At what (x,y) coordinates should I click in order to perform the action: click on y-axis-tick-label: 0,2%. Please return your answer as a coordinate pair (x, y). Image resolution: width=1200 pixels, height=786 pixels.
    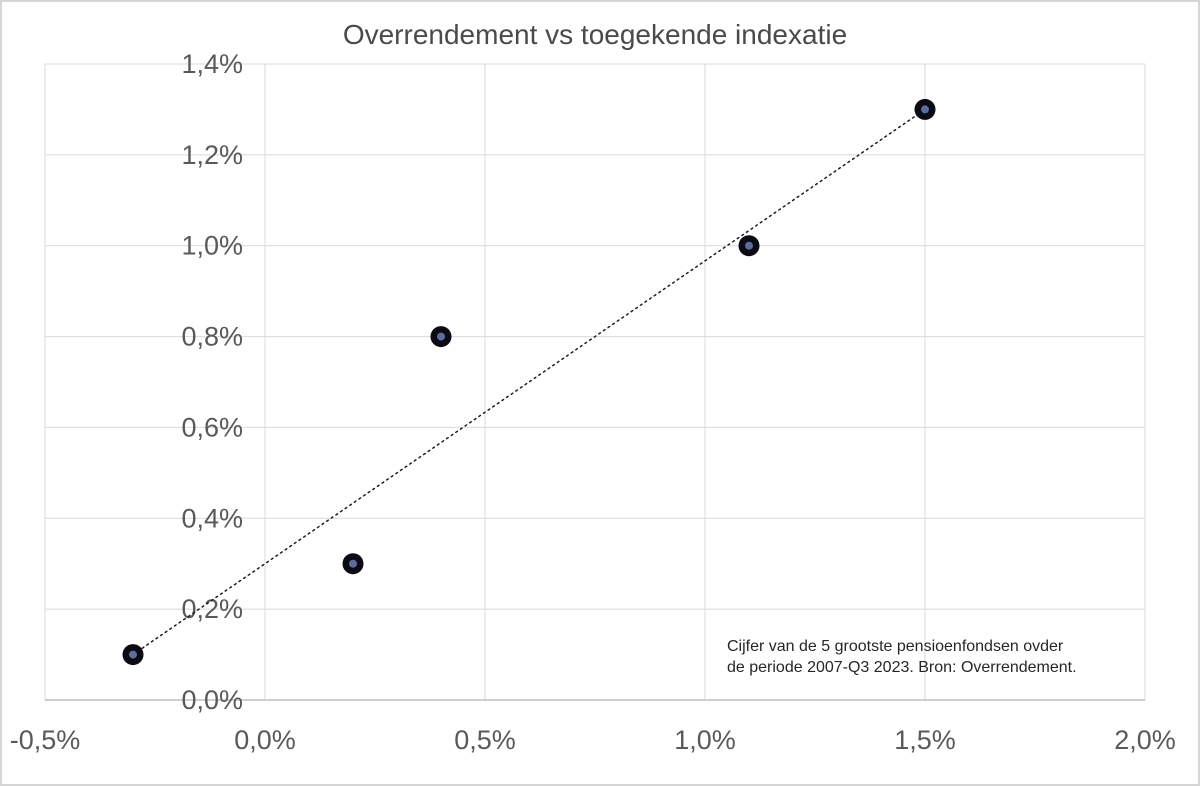
    Looking at the image, I should click on (212, 609).